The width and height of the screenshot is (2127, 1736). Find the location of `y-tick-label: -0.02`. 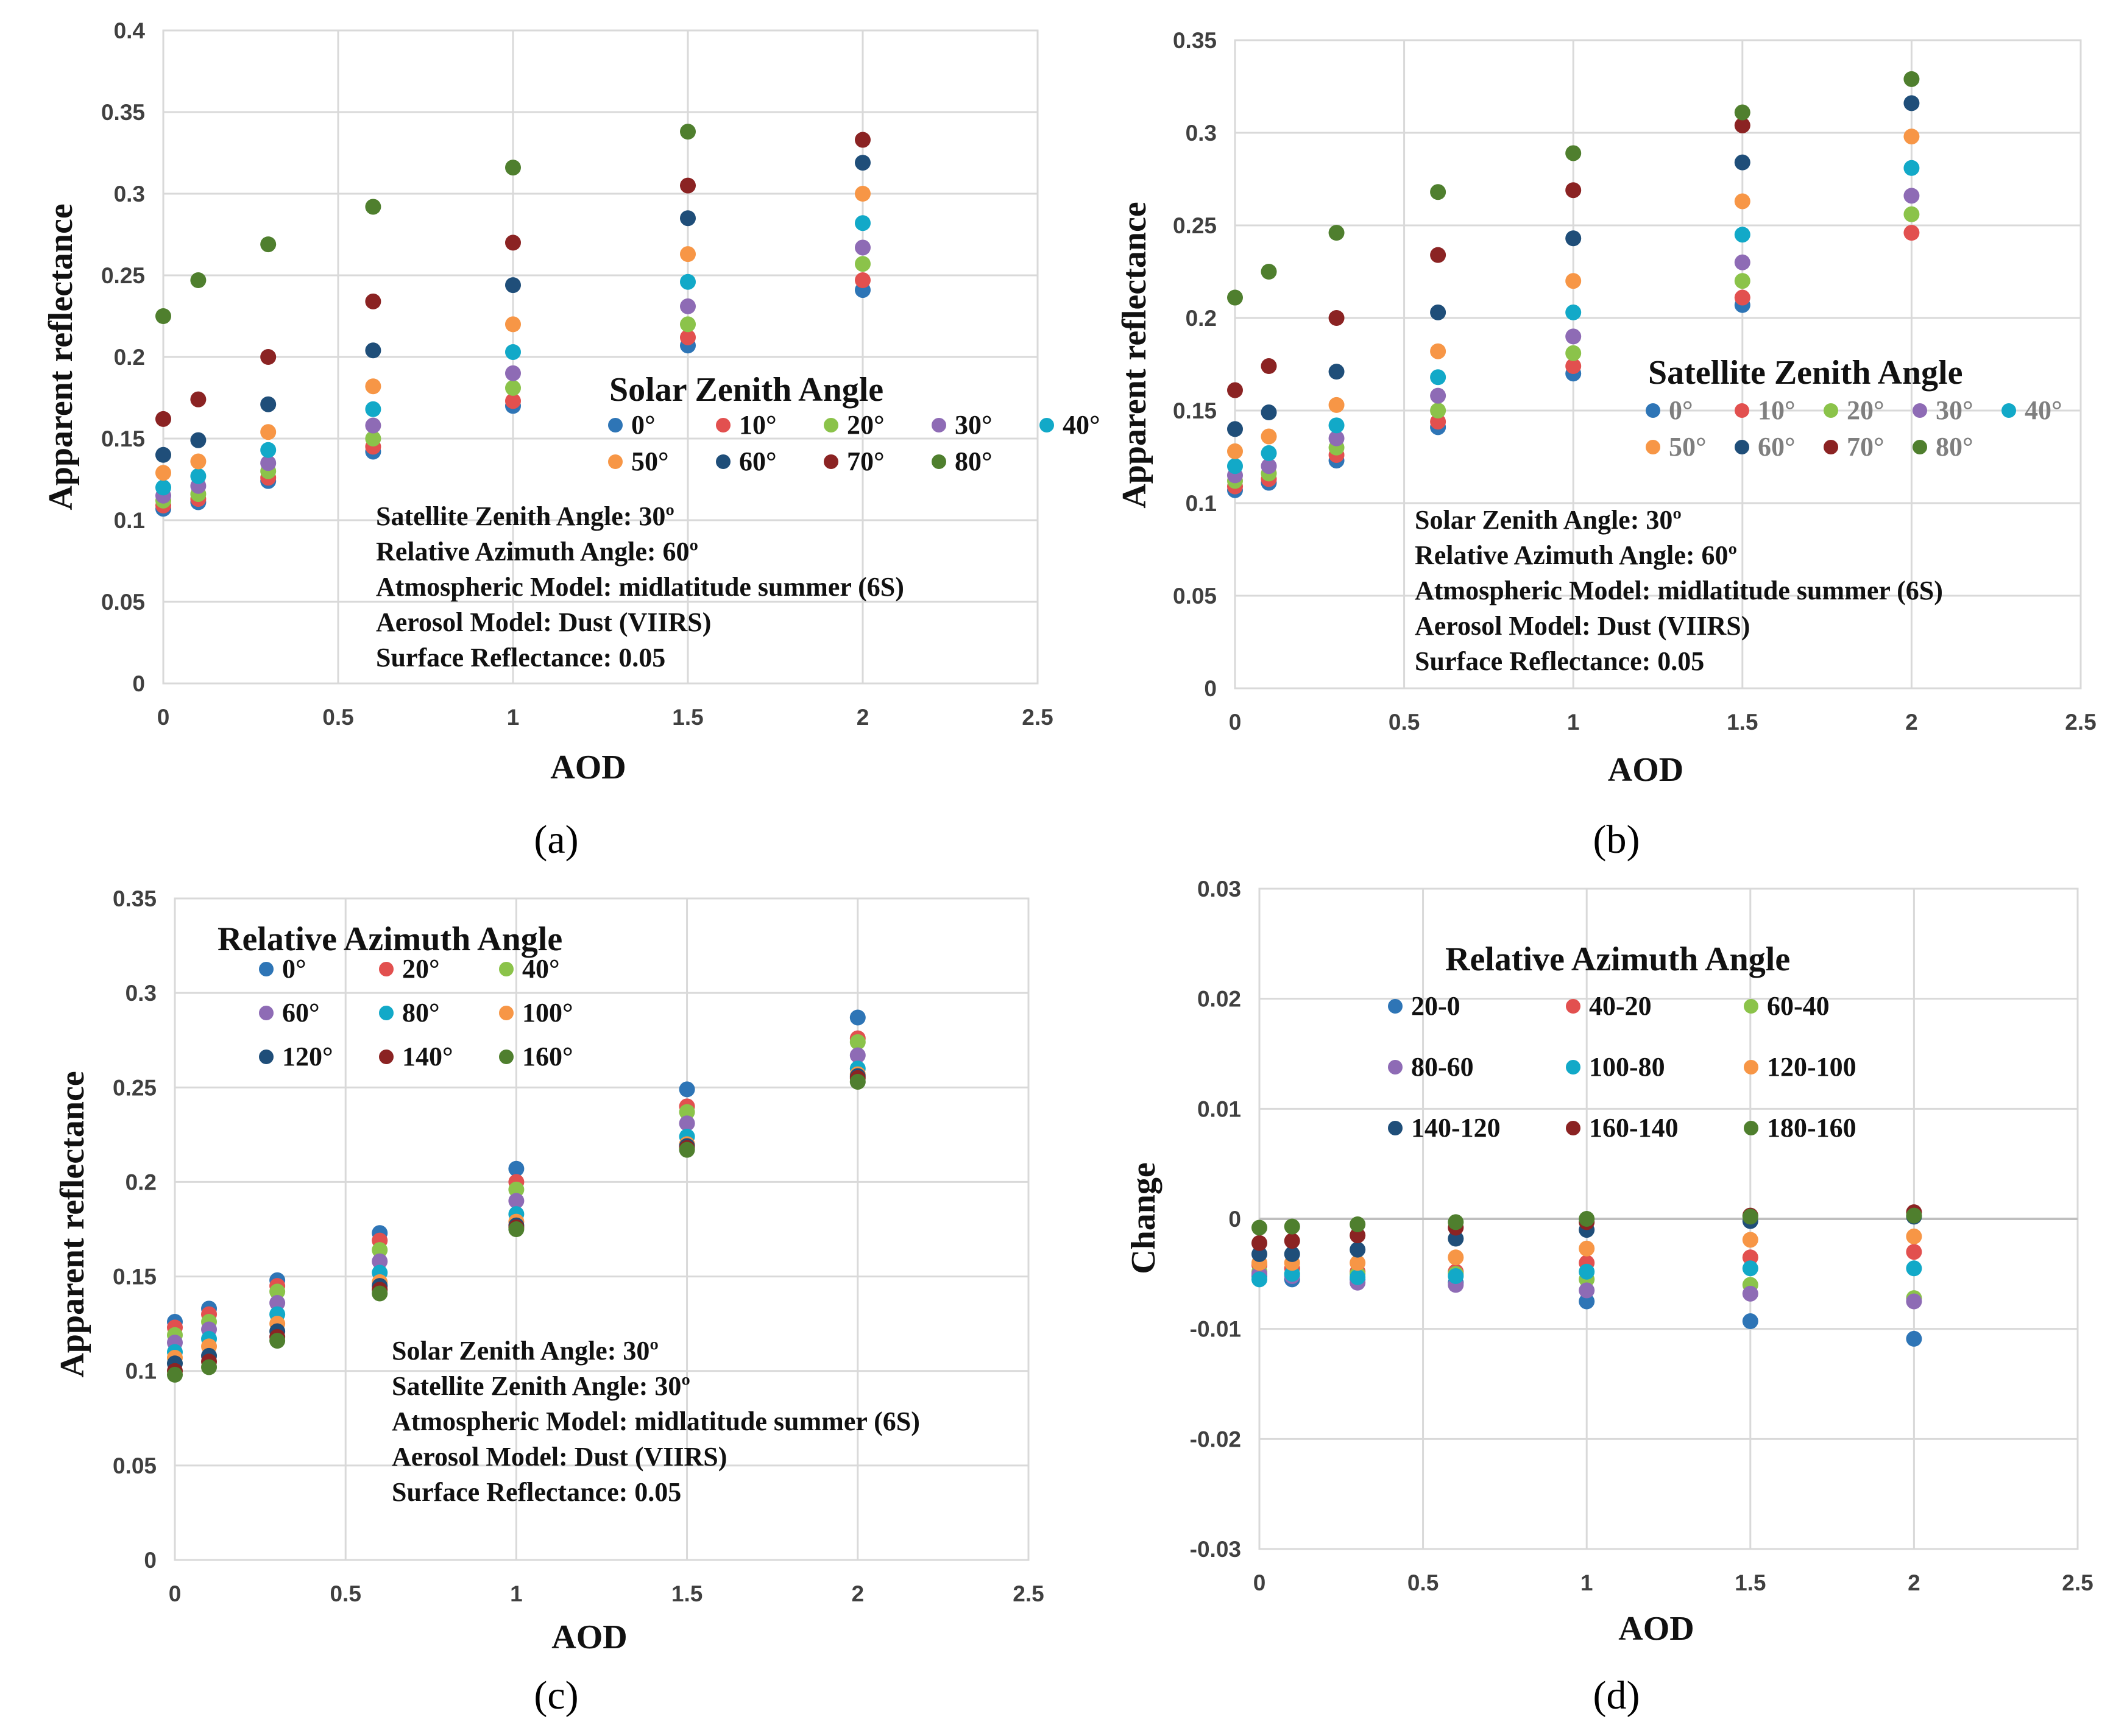

y-tick-label: -0.02 is located at coordinates (1215, 1439).